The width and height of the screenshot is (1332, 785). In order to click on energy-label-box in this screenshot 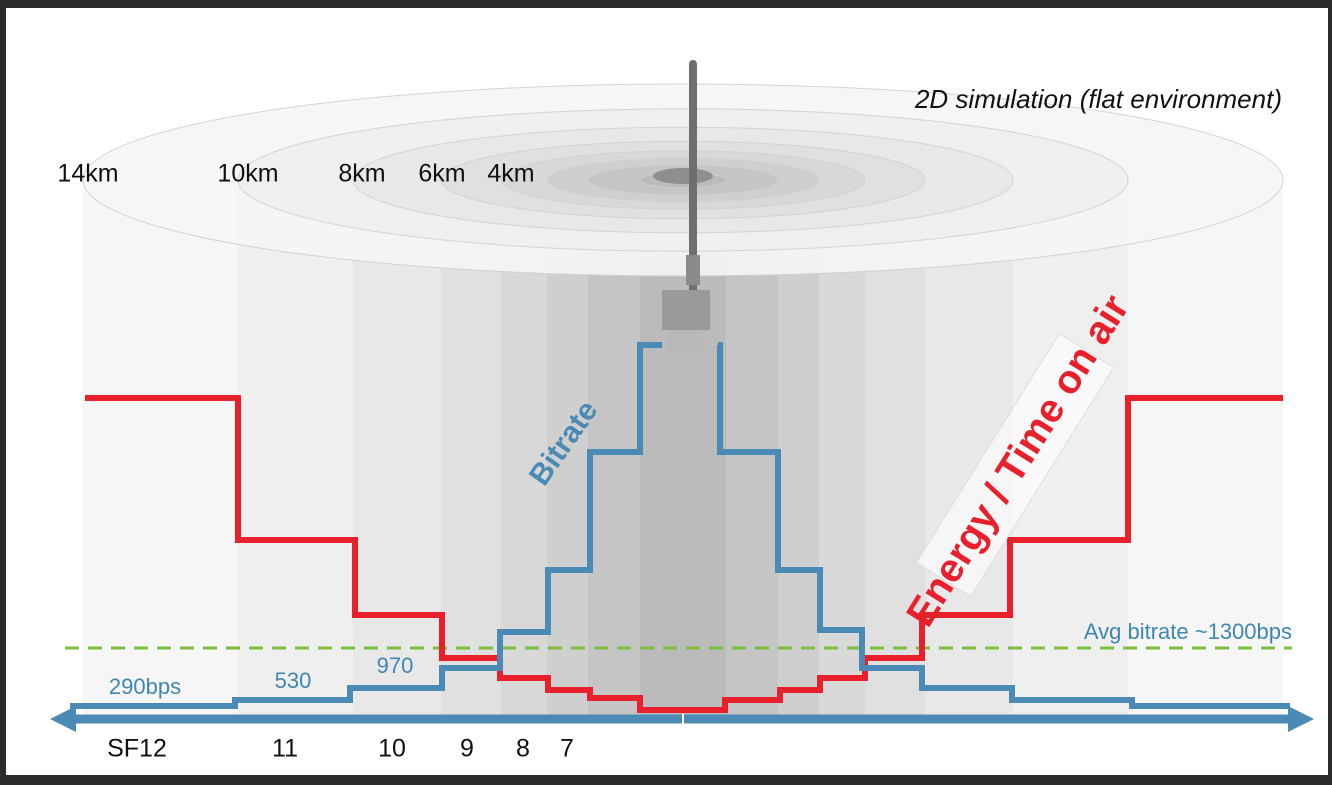, I will do `click(1015, 465)`.